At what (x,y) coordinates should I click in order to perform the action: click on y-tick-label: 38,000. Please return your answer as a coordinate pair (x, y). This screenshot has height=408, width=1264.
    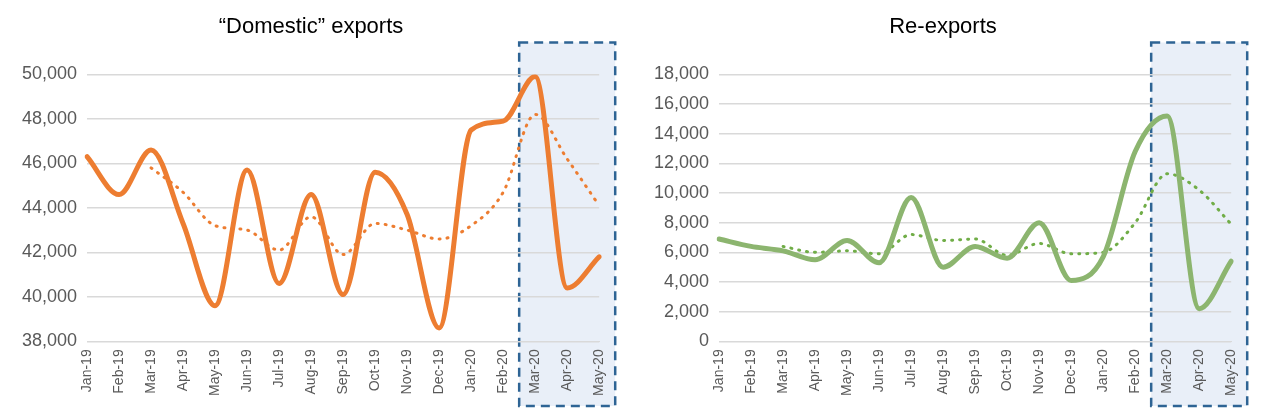
    Looking at the image, I should click on (49, 340).